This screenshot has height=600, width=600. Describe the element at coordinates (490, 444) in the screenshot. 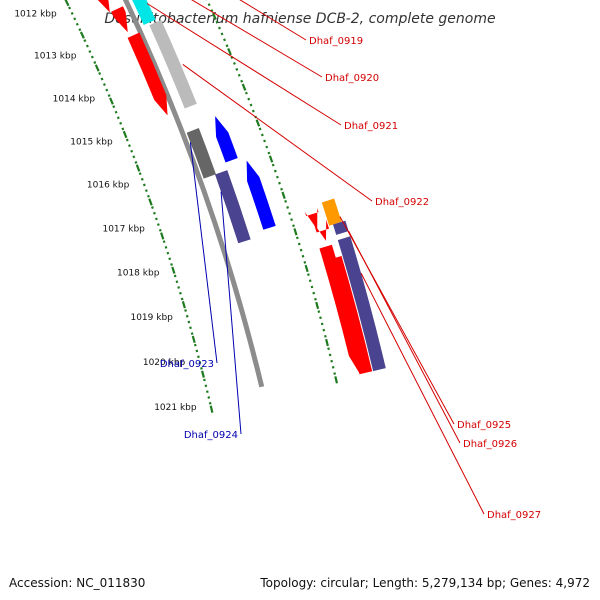

I see `gene-label: Dhaf_0926` at that location.